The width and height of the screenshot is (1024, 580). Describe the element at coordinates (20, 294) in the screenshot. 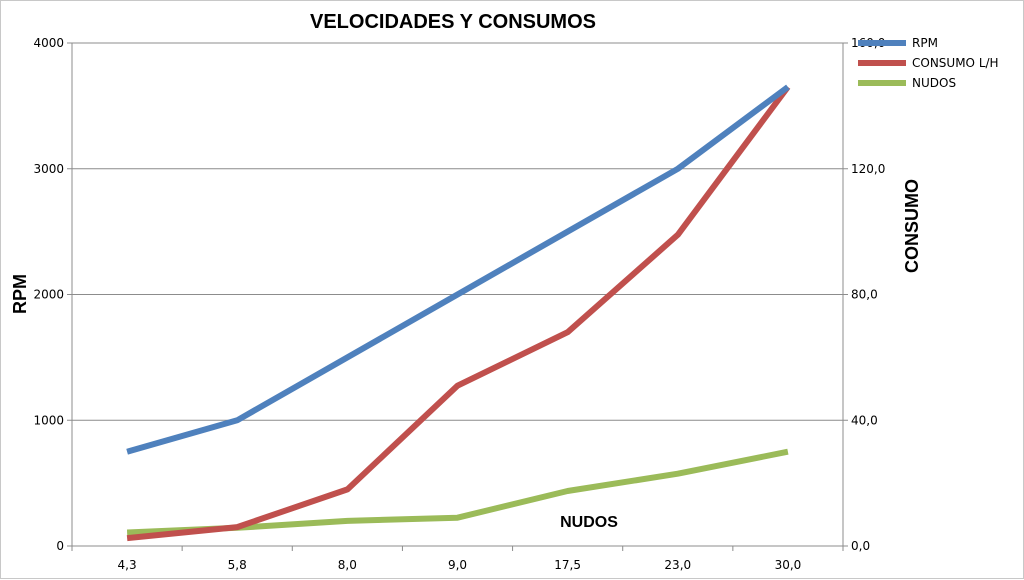

I see `y-axis-label: RPM` at that location.